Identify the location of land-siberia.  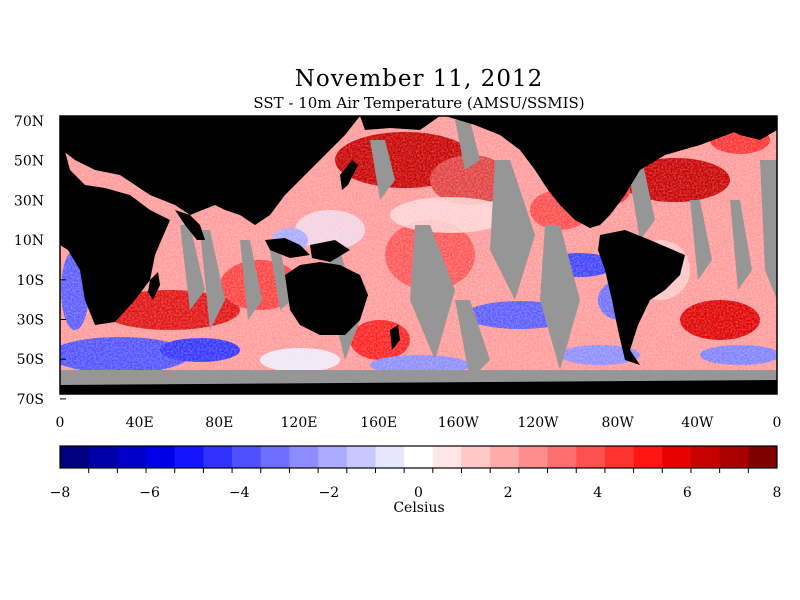
(400, 123).